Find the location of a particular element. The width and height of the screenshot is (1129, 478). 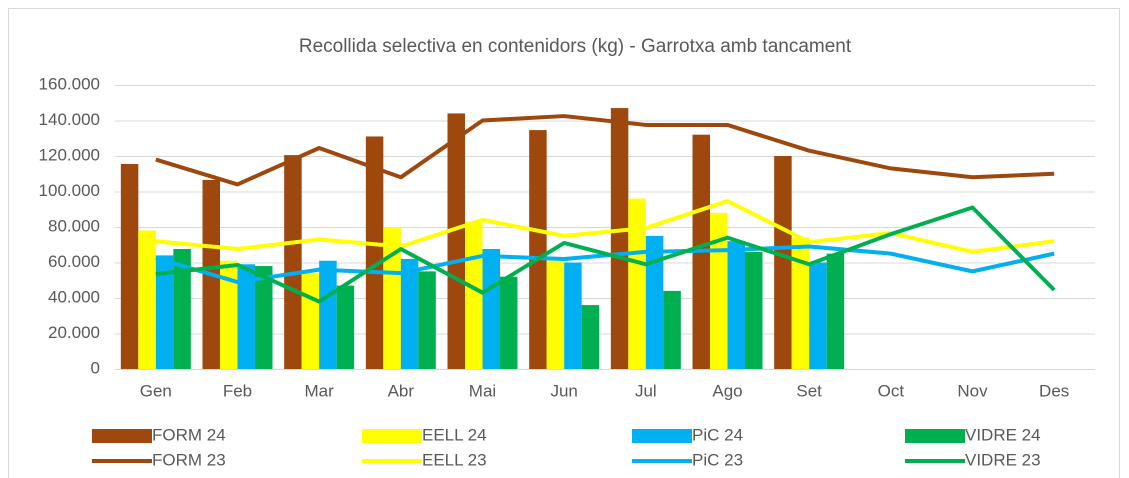

x-tick-label: Jun is located at coordinates (563, 390).